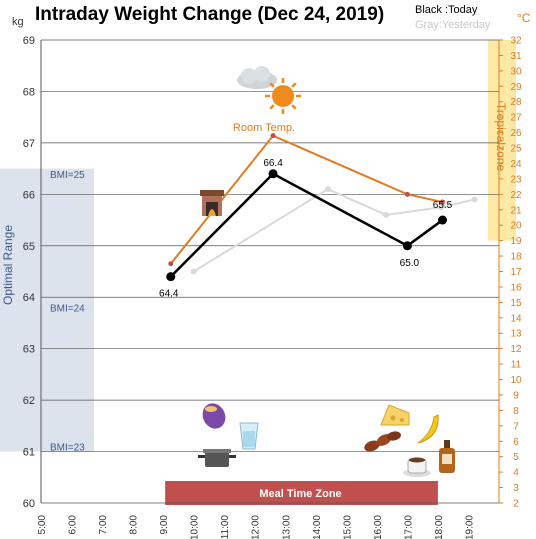 The width and height of the screenshot is (536, 539). Describe the element at coordinates (516, 87) in the screenshot. I see `y-right-tick-label: 29` at that location.